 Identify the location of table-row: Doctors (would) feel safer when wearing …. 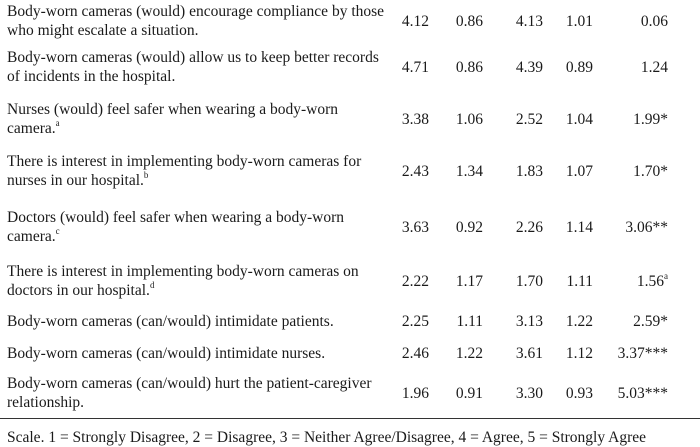
(350, 227).